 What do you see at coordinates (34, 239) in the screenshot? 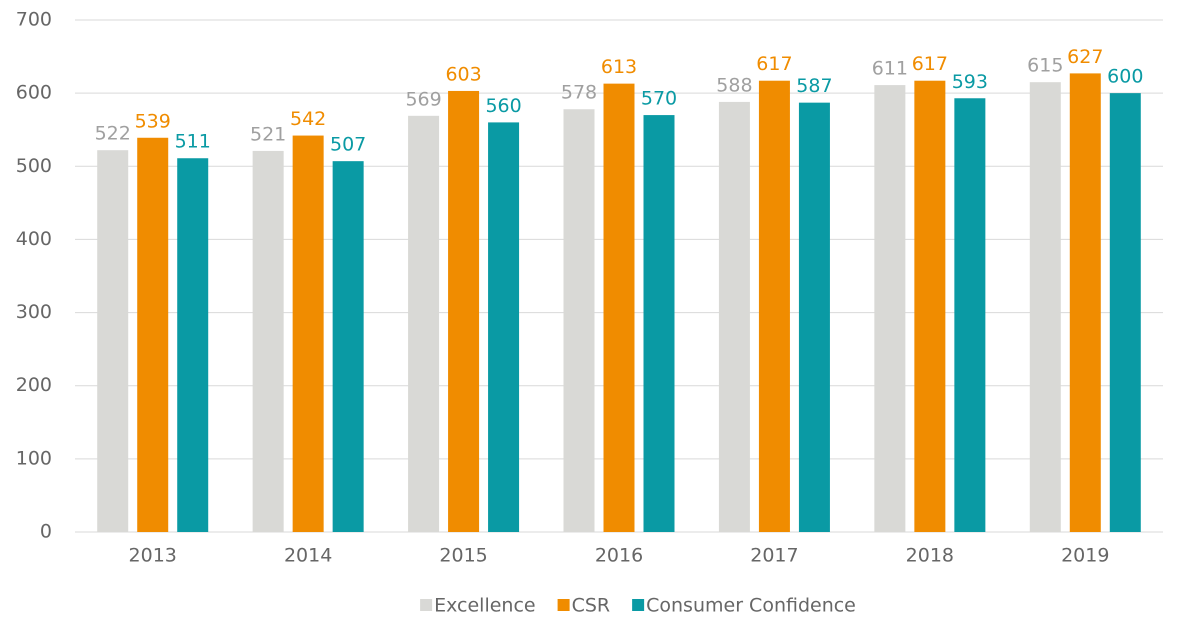
I see `y-tick-label: 400` at bounding box center [34, 239].